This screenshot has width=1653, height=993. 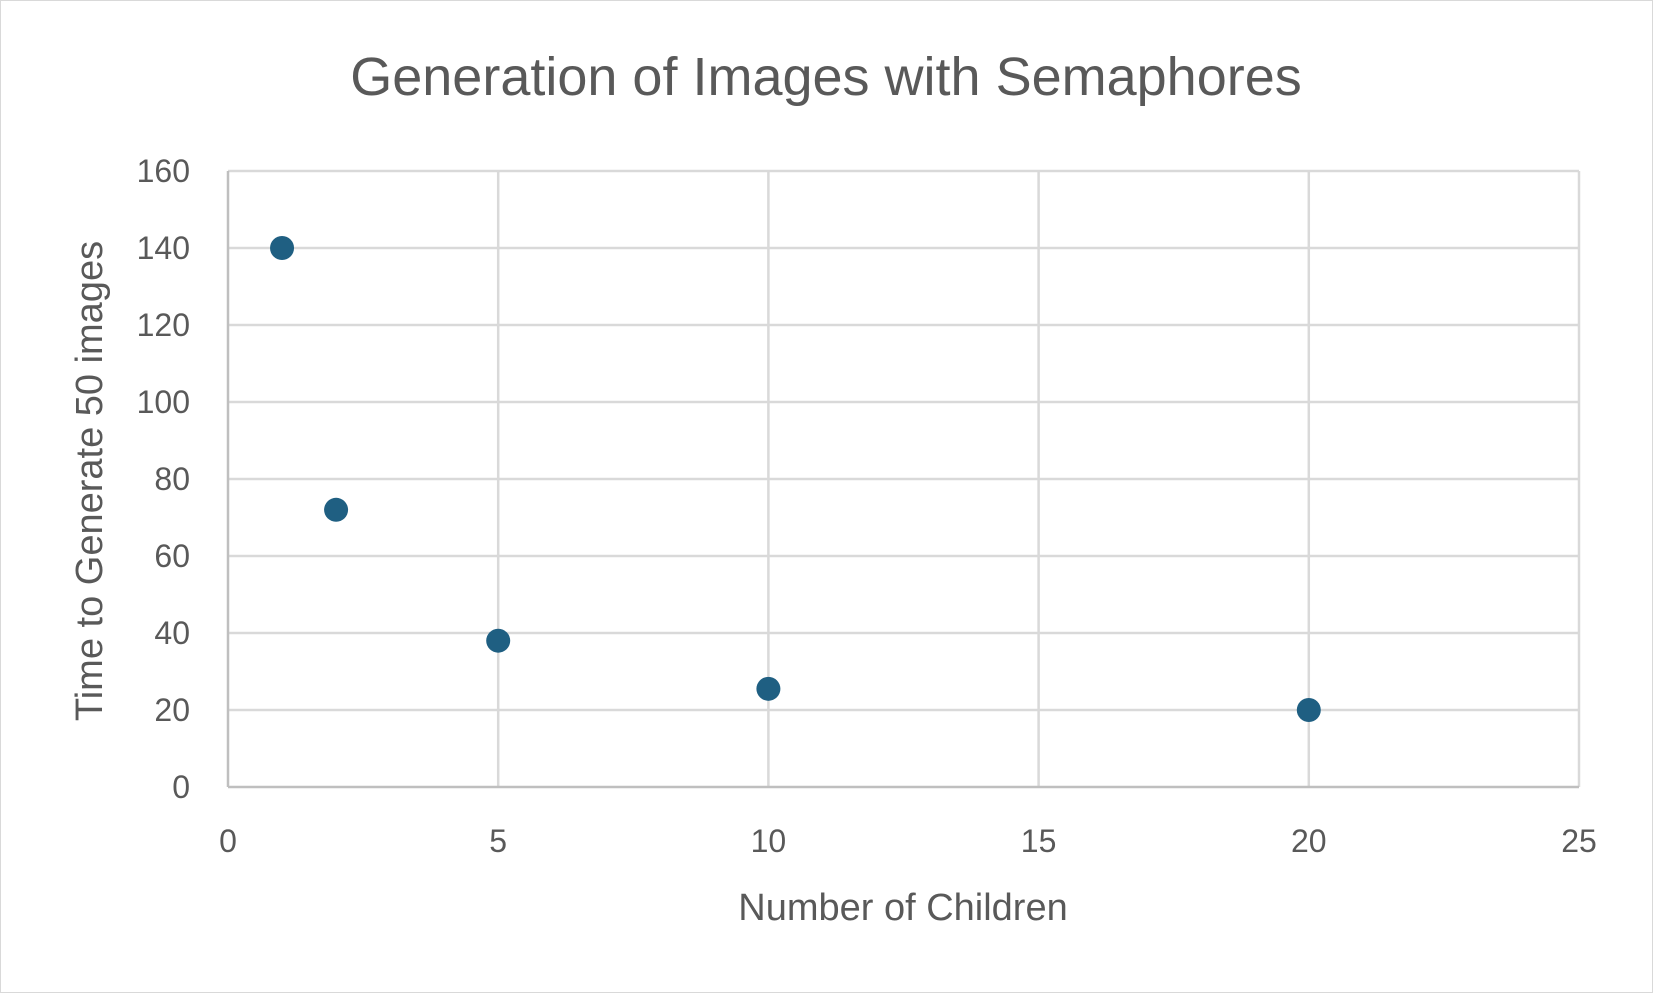 What do you see at coordinates (172, 633) in the screenshot?
I see `y-tick-label: 40` at bounding box center [172, 633].